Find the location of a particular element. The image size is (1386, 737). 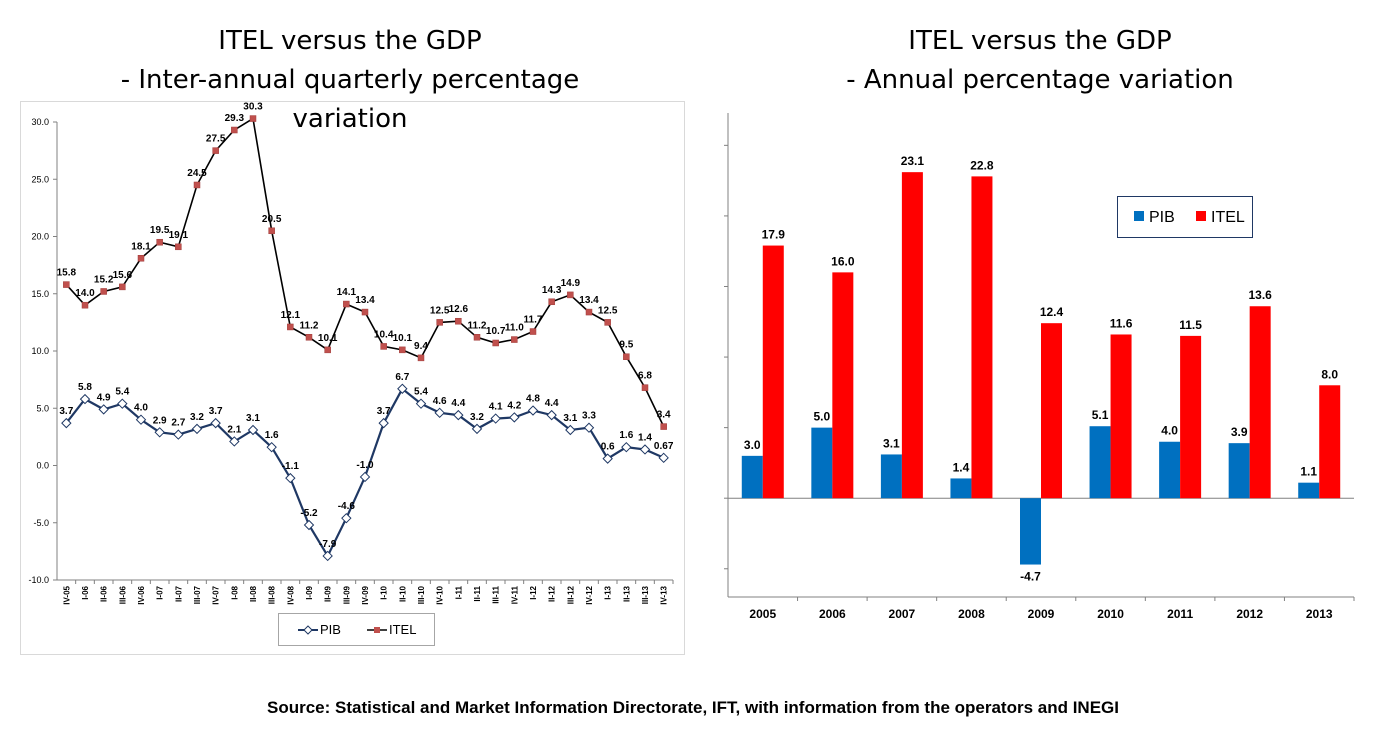

itel-data-label: 19.5 is located at coordinates (160, 230).